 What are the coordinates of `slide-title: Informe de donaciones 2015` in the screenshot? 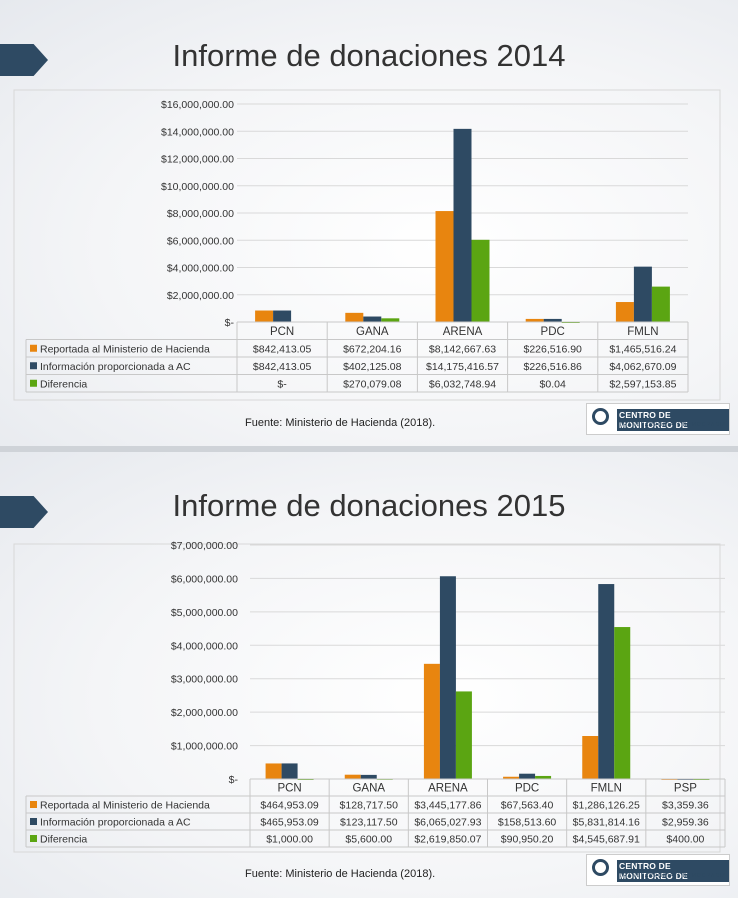 It's located at (369, 505).